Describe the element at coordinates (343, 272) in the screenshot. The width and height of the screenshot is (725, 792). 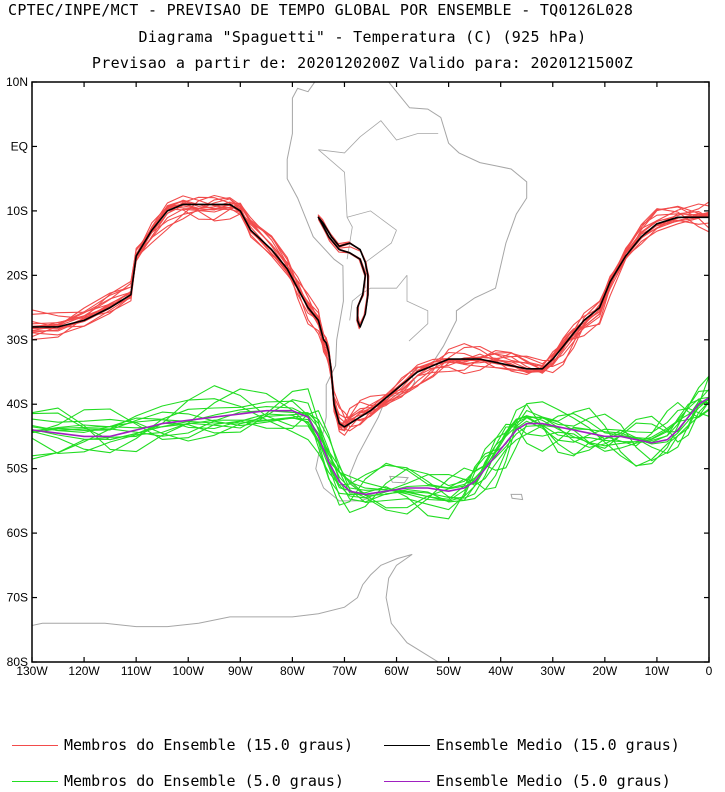
I see `ensemble-mean-15-andes-line` at that location.